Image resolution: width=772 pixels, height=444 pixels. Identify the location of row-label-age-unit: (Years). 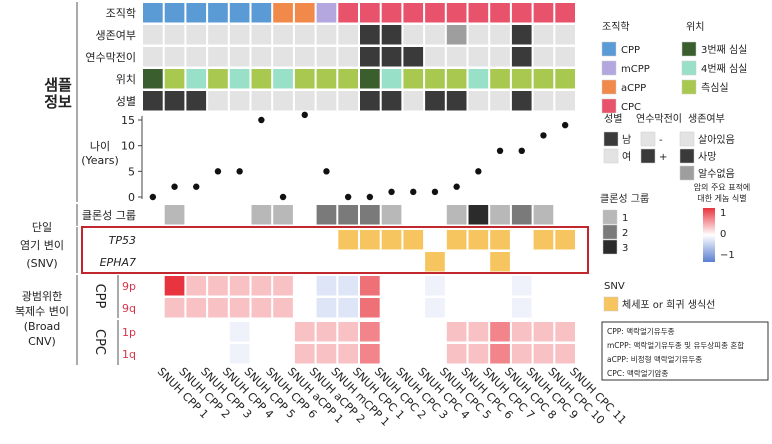
(100, 160).